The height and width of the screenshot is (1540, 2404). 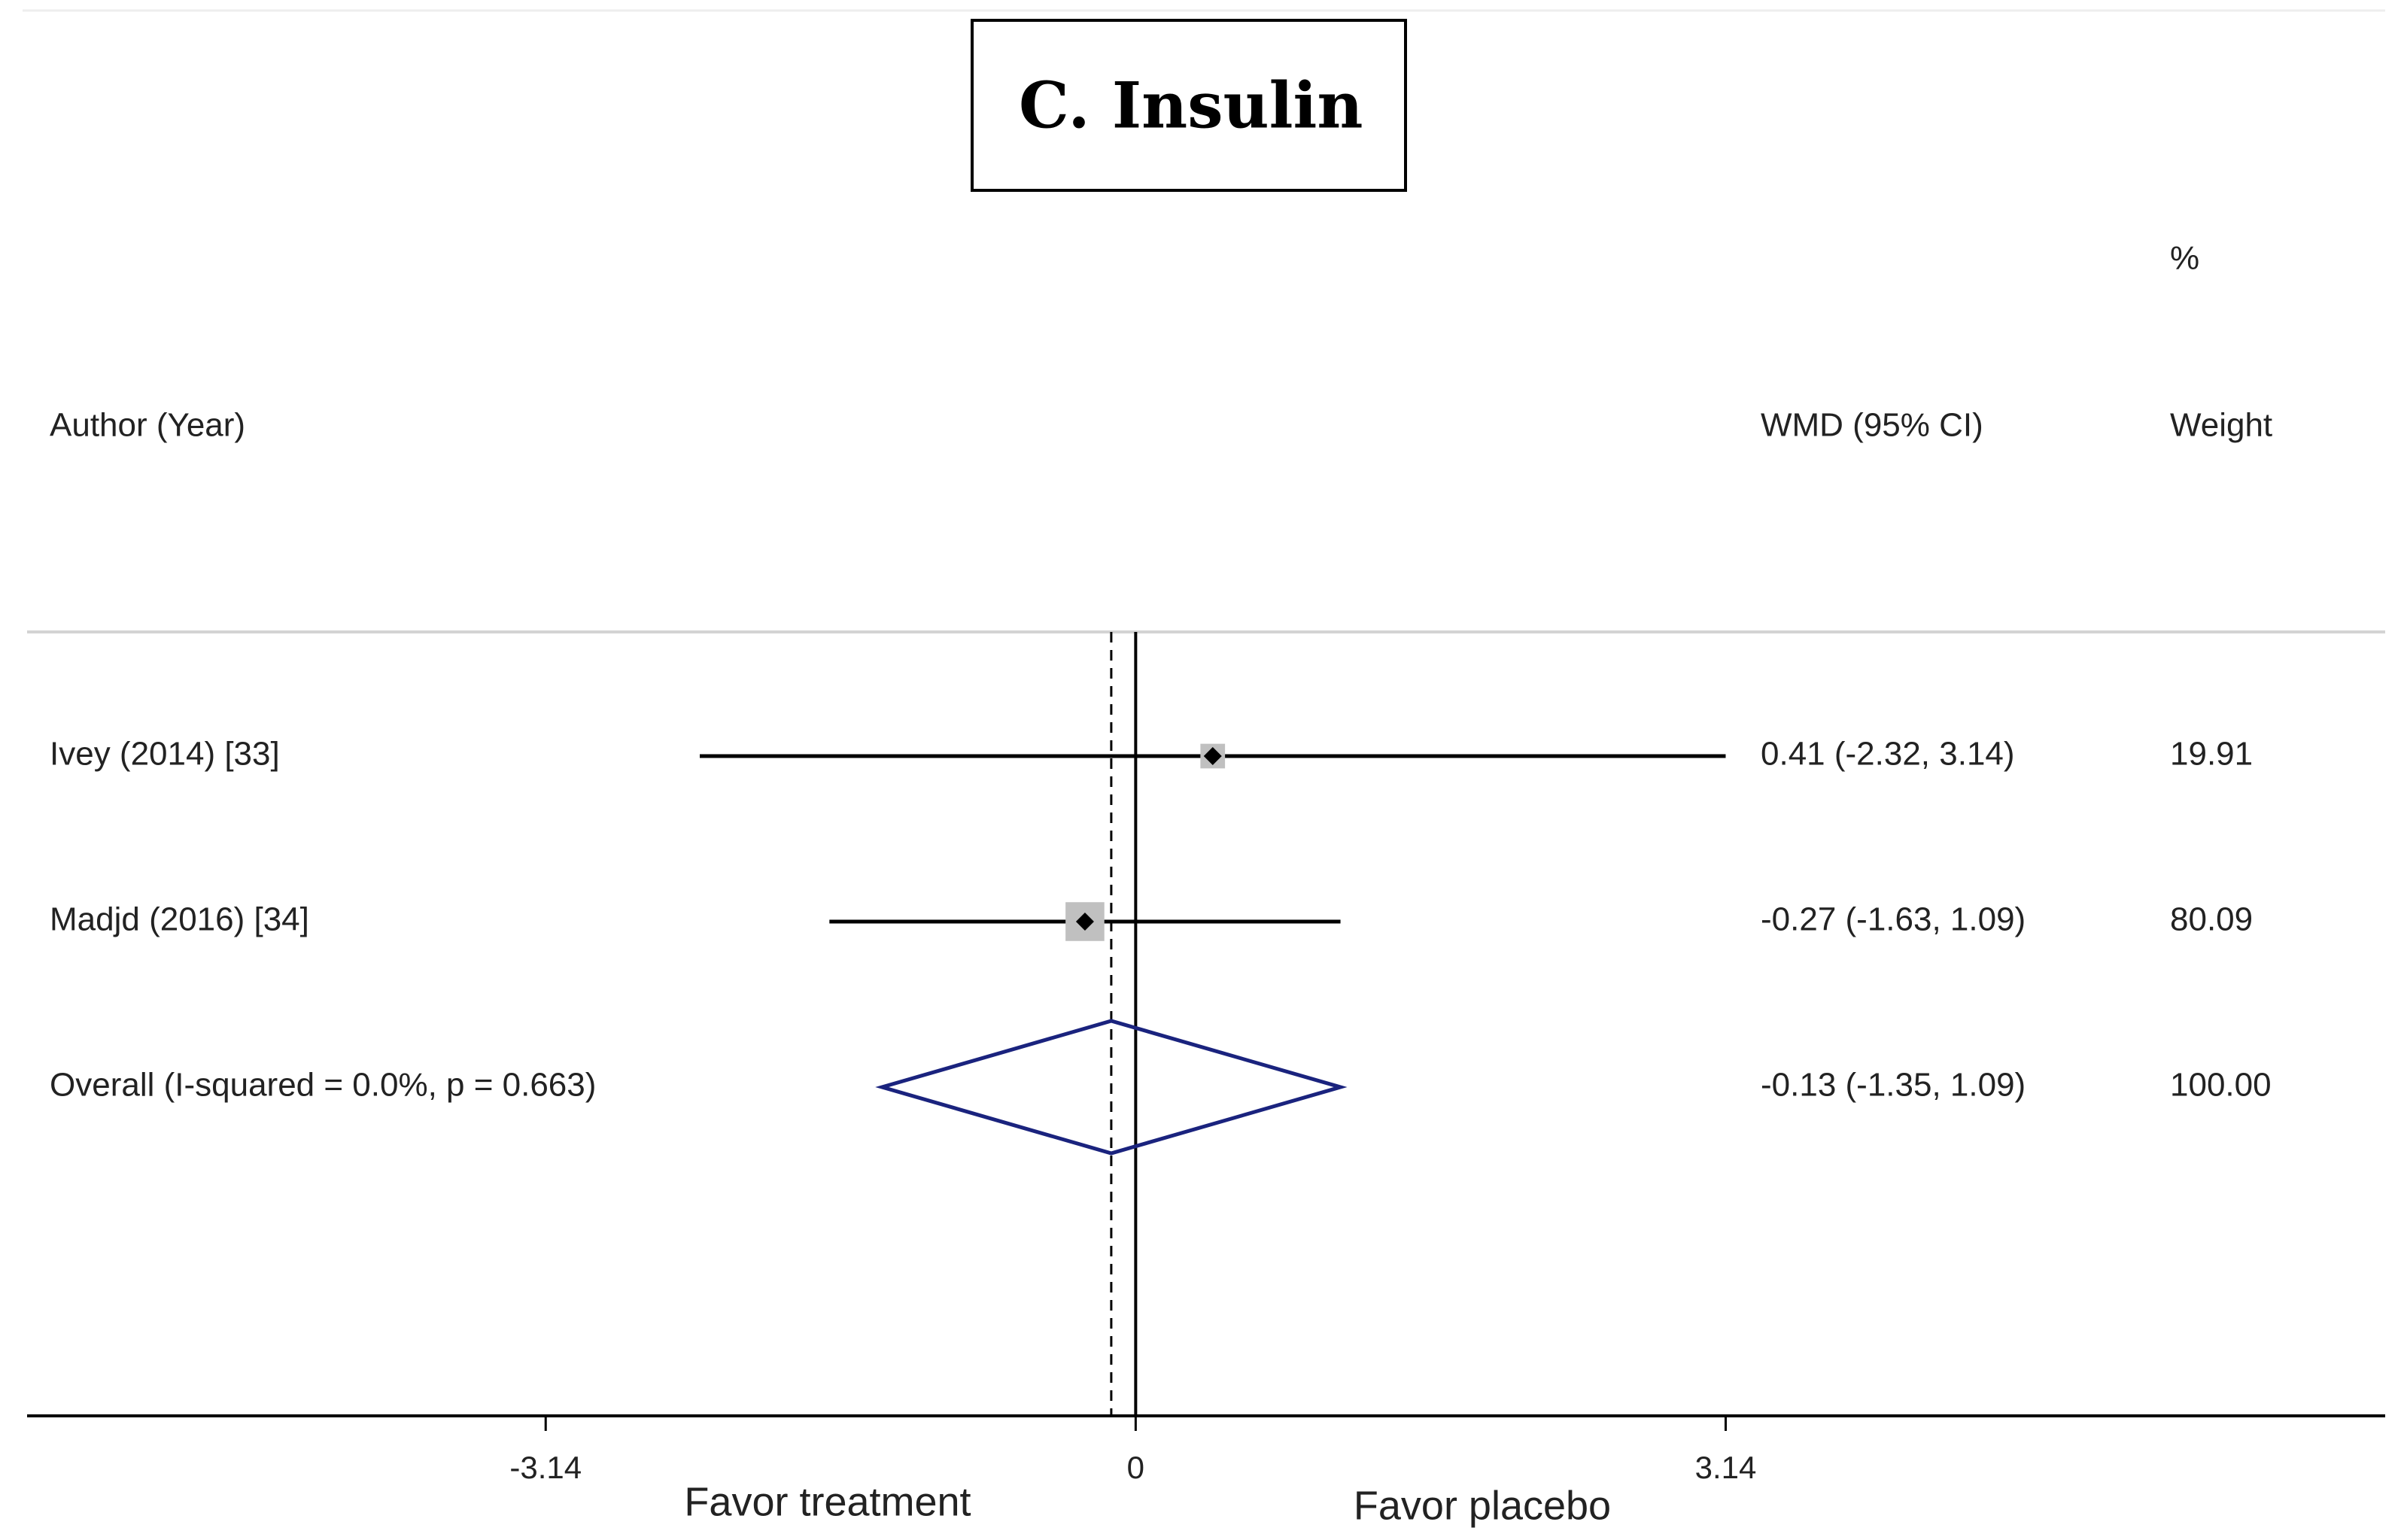 What do you see at coordinates (1482, 1505) in the screenshot?
I see `favor-placebo-label: Favor placebo` at bounding box center [1482, 1505].